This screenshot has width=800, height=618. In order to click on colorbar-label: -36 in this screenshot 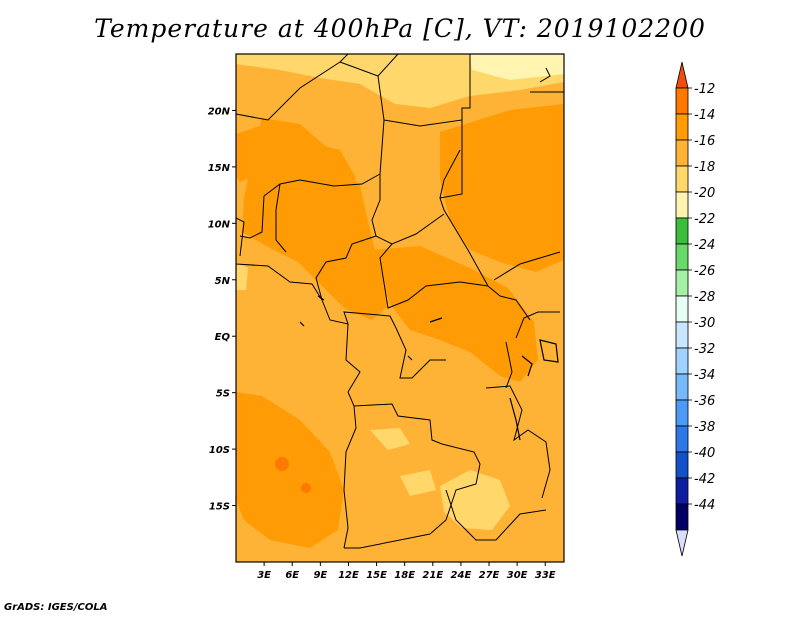, I will do `click(704, 401)`.